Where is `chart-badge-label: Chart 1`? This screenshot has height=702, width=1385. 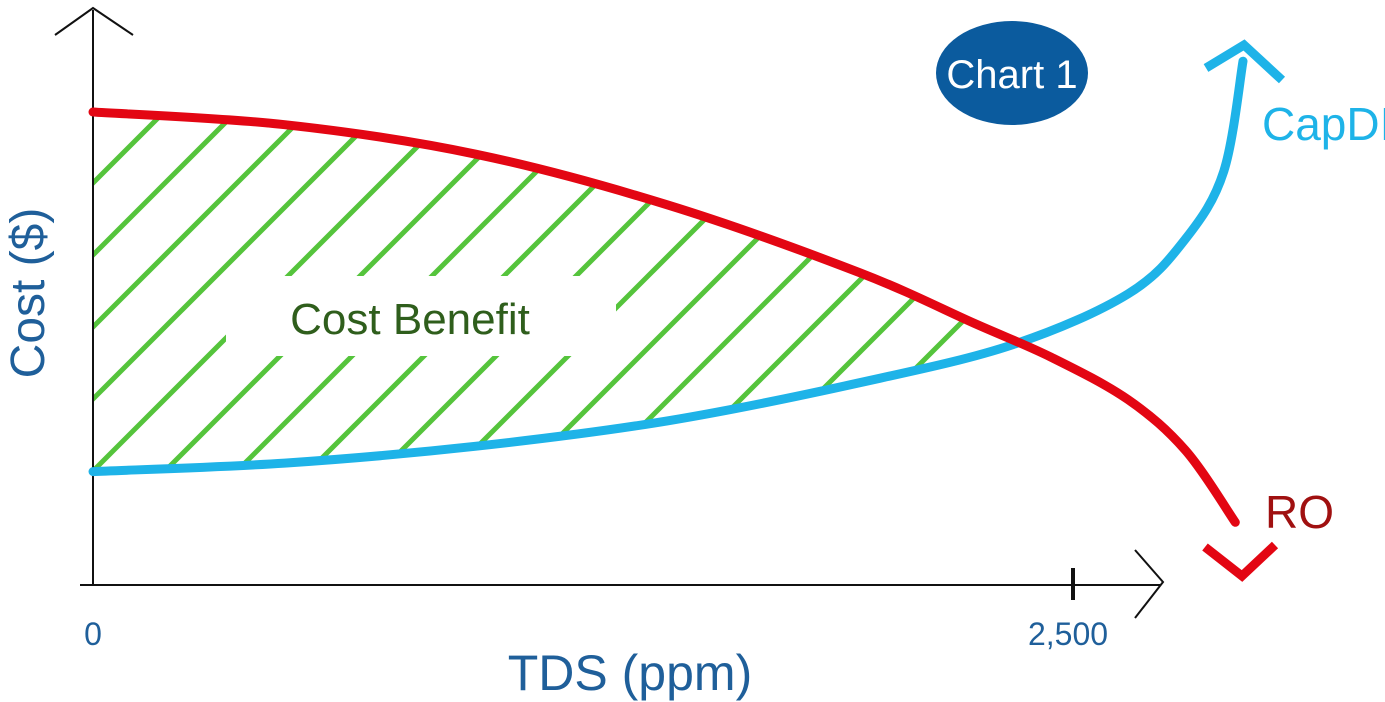
chart-badge-label: Chart 1 is located at coordinates (1011, 75).